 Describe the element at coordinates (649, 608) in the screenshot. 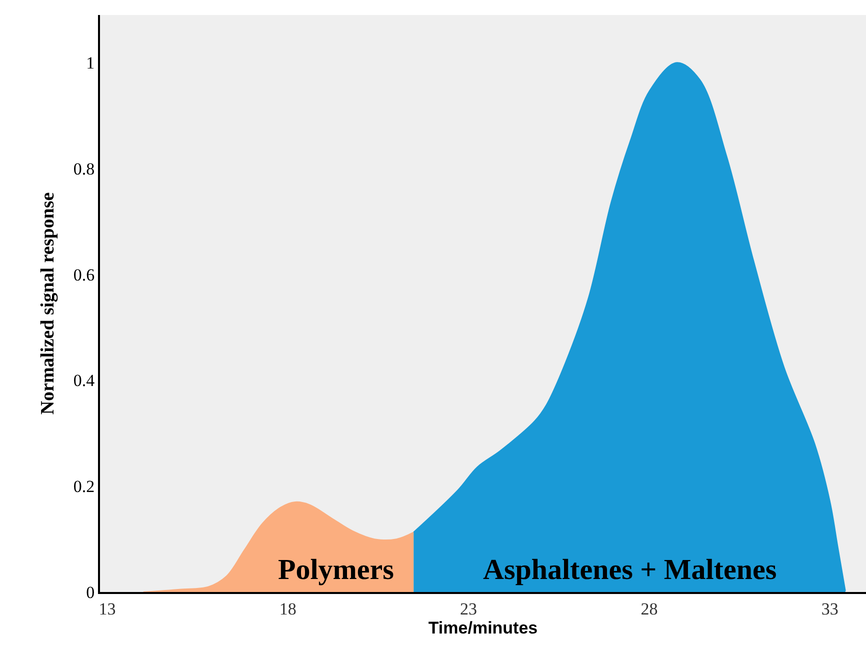

I see `x-tick-label: 28` at that location.